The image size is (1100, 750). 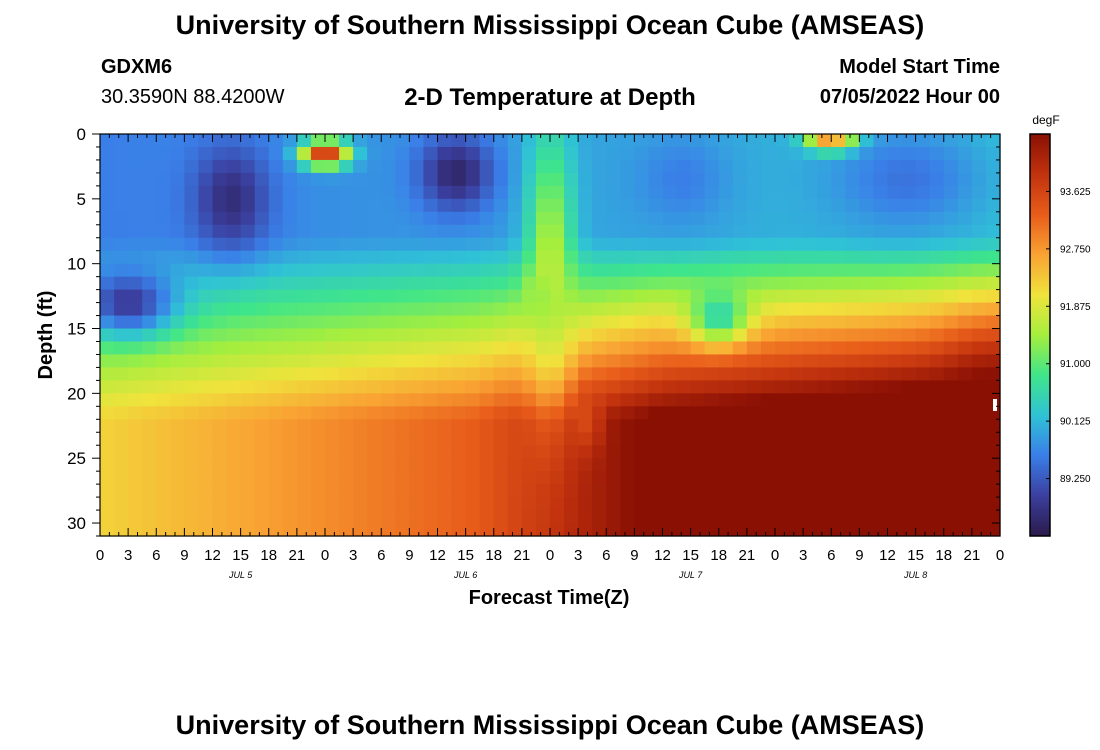 I want to click on x-tick-label: 15, so click(x=240, y=555).